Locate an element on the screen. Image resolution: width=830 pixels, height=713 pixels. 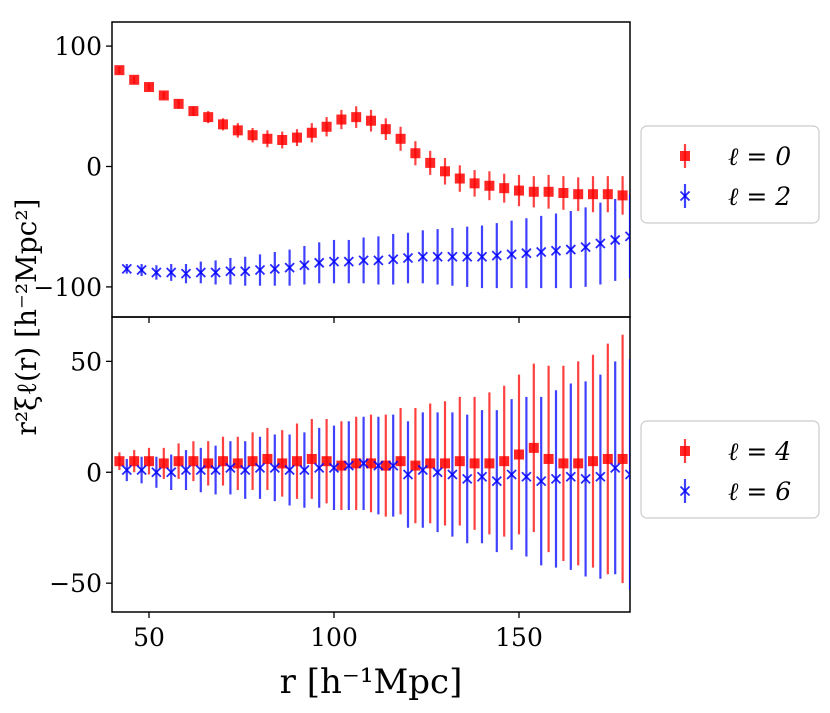
bottom-legend-entry-1: ℓ = 6 is located at coordinates (735, 491).